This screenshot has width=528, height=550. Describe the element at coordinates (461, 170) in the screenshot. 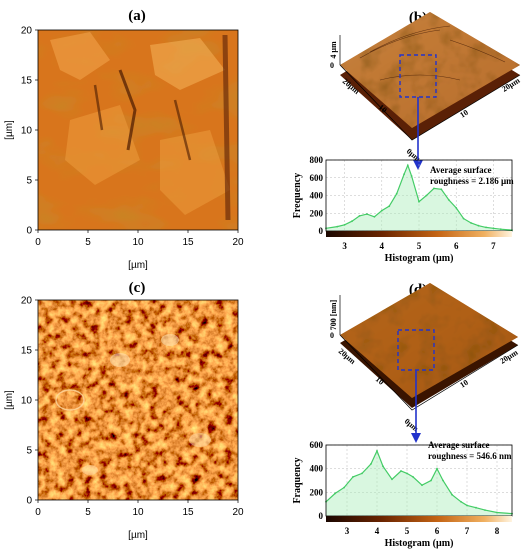

I see `roughness-line1-b: Average surface` at that location.